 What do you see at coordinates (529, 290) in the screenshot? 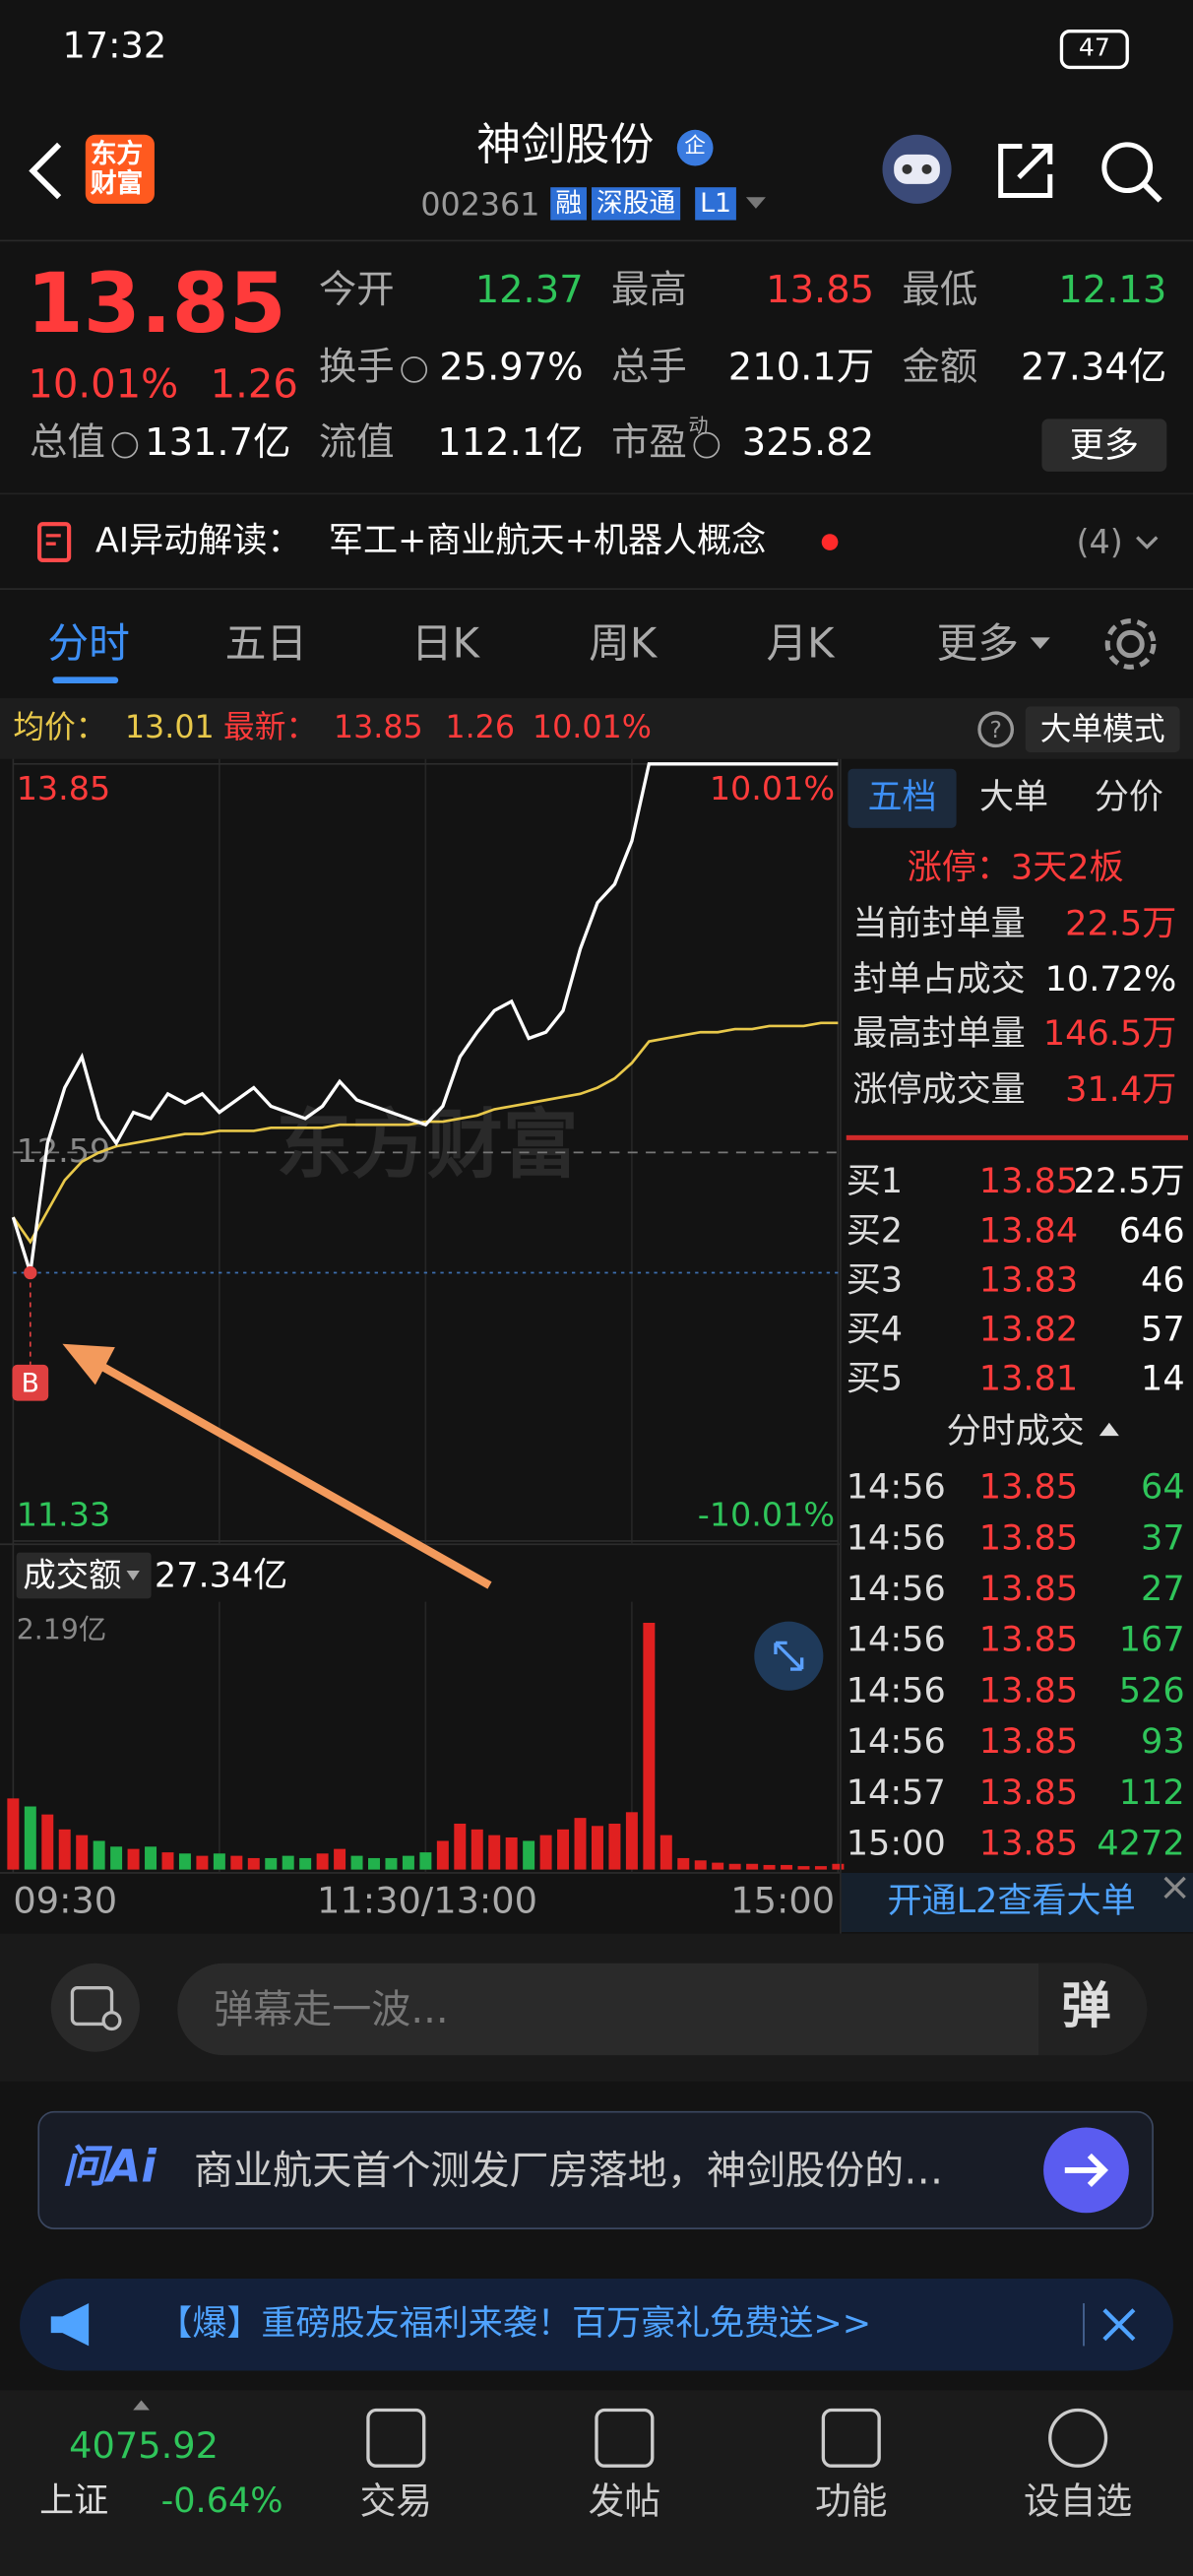
I see `field-value: 12.37` at bounding box center [529, 290].